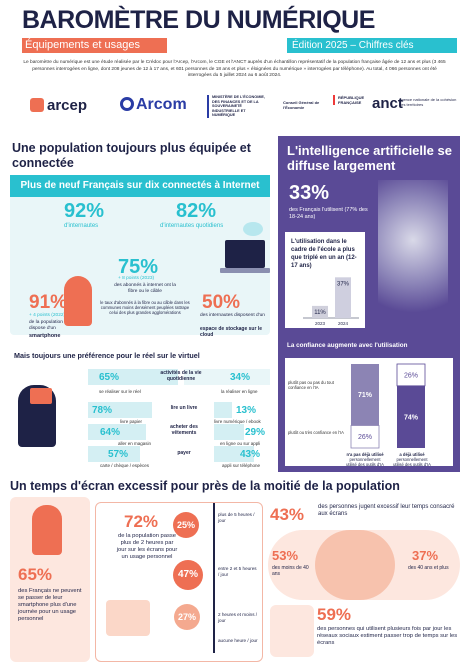 This screenshot has height=667, width=467. I want to click on arcep-logo: arcep, so click(58, 105).